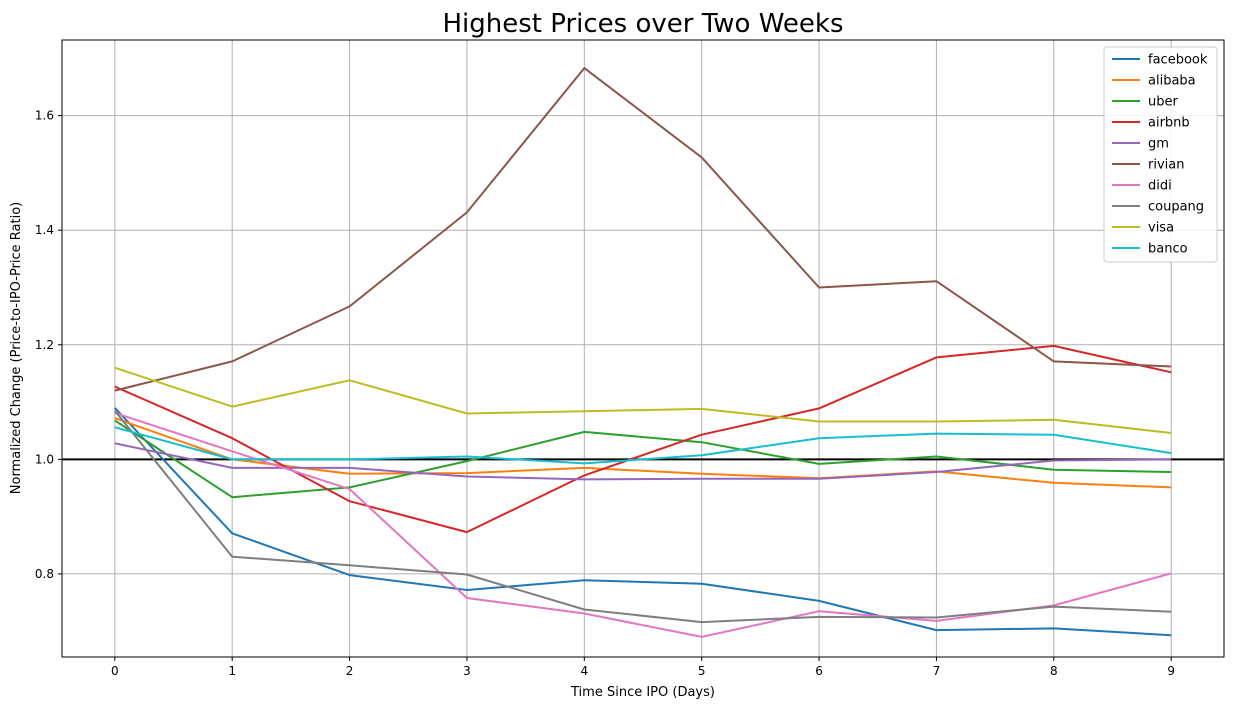  I want to click on y-tick-label: 1.4, so click(44, 230).